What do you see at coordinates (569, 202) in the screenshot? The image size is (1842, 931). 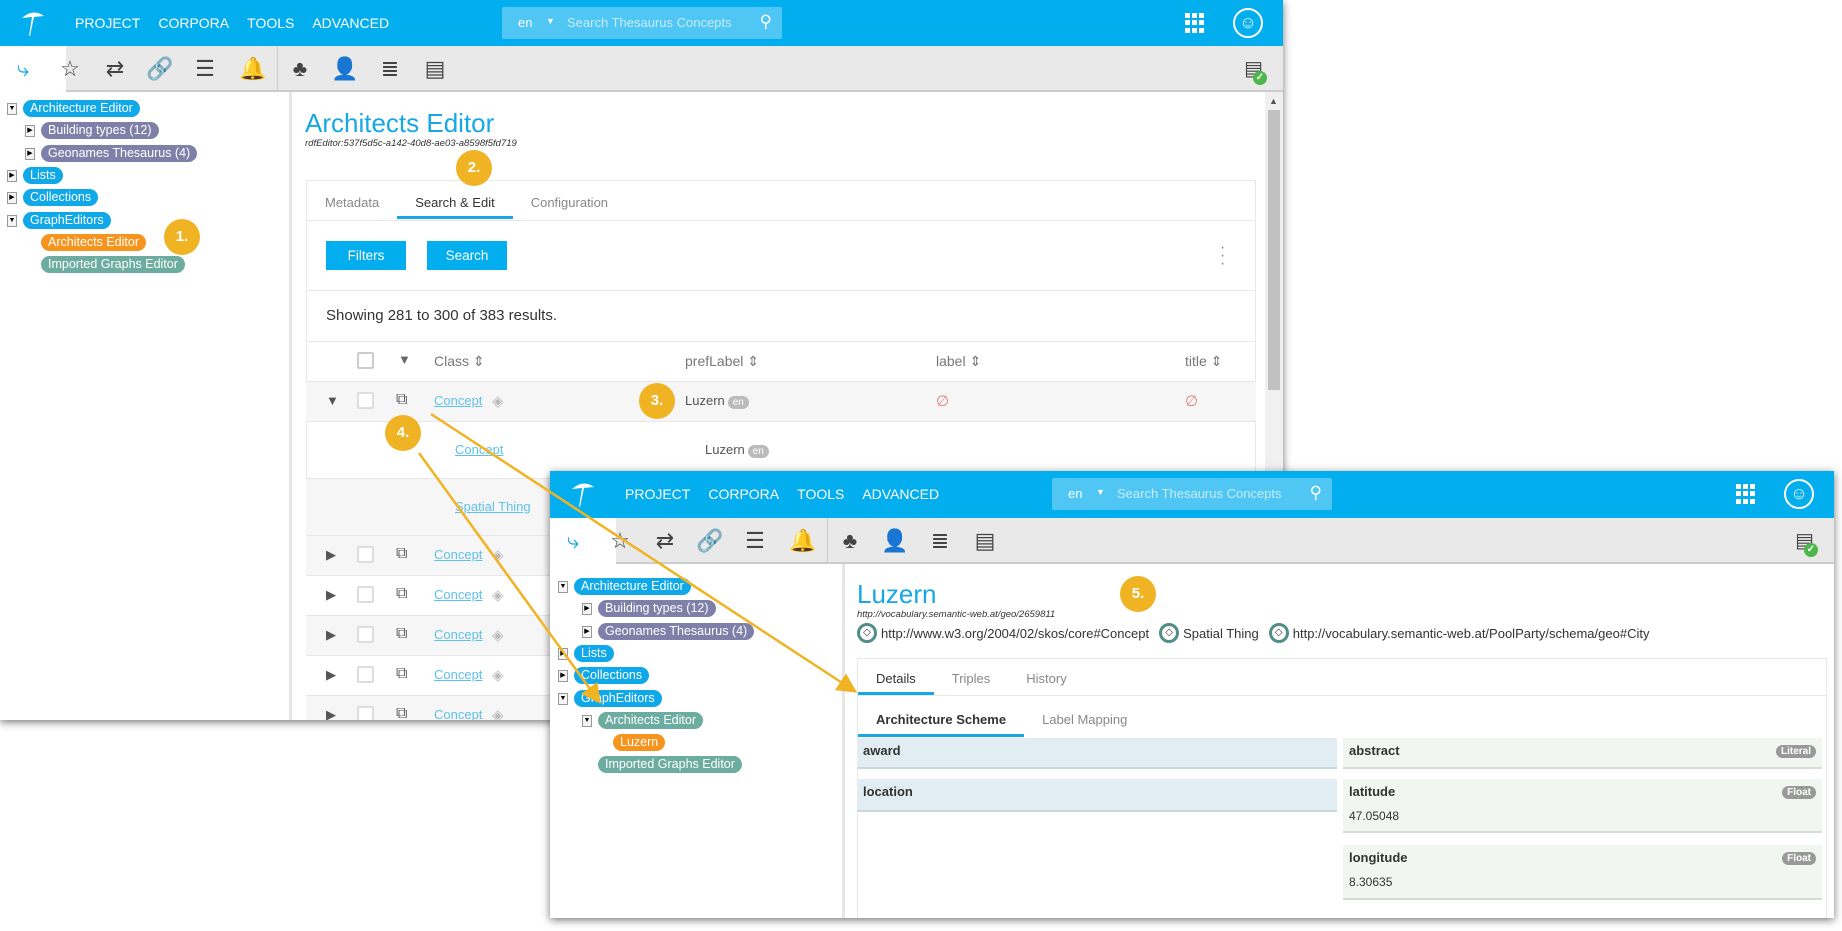 I see `tab-configuration: Configuration` at bounding box center [569, 202].